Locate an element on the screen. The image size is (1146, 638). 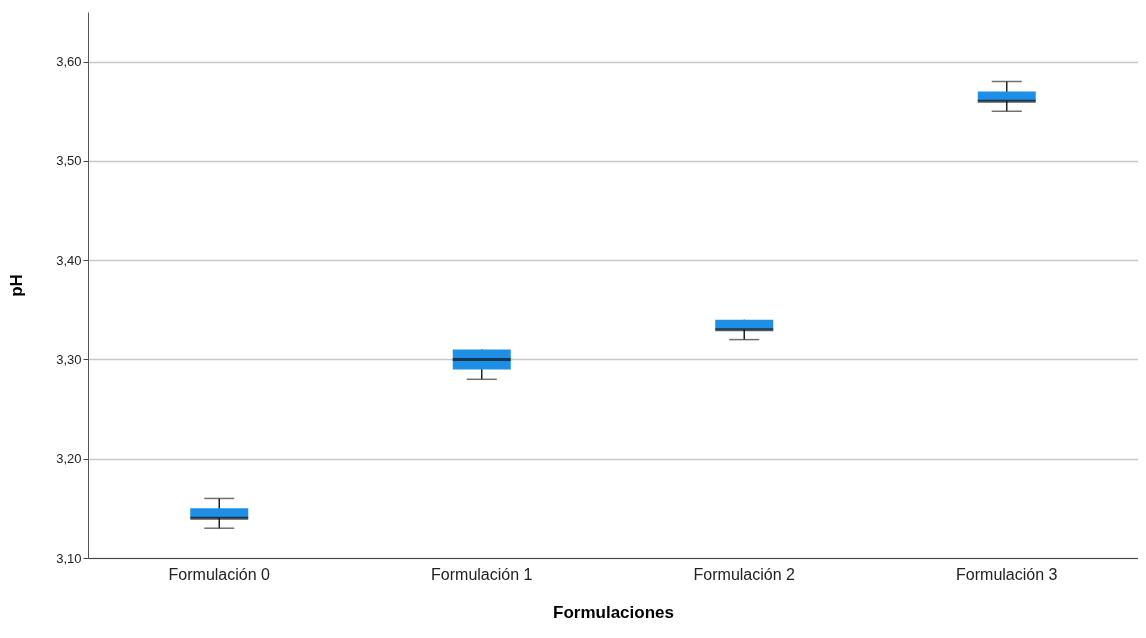
x-axis-title: Formulaciones is located at coordinates (613, 612).